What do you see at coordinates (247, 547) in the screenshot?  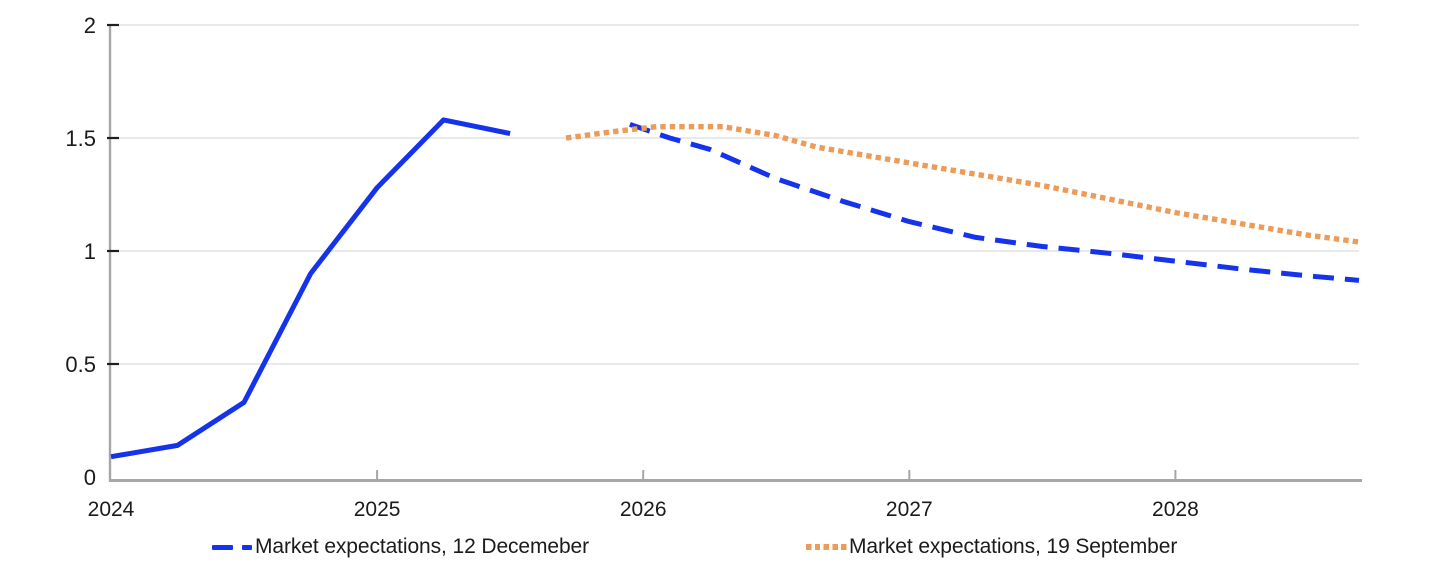 I see `dash-short` at bounding box center [247, 547].